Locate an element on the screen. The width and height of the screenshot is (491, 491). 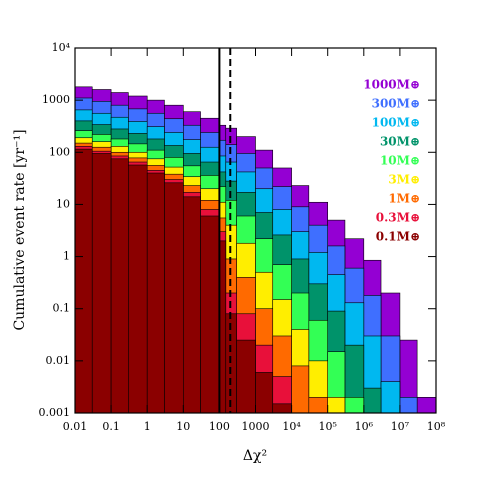
y-tick-label: 0.001 is located at coordinates (55, 412).